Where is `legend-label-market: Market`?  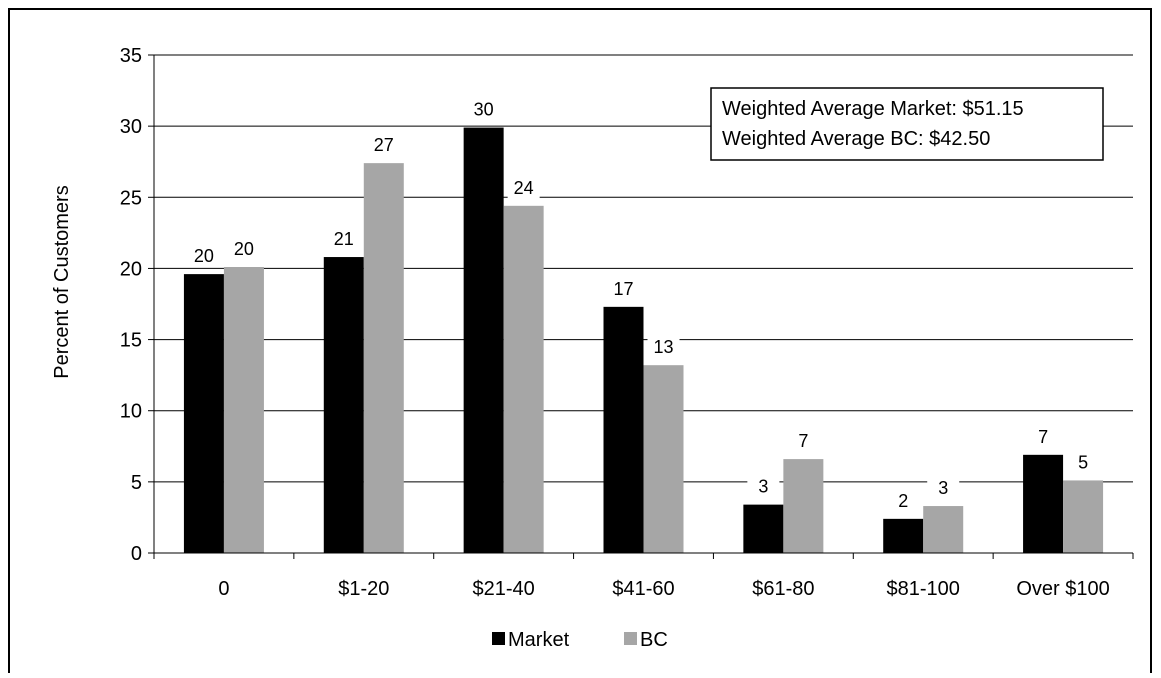 legend-label-market: Market is located at coordinates (539, 640).